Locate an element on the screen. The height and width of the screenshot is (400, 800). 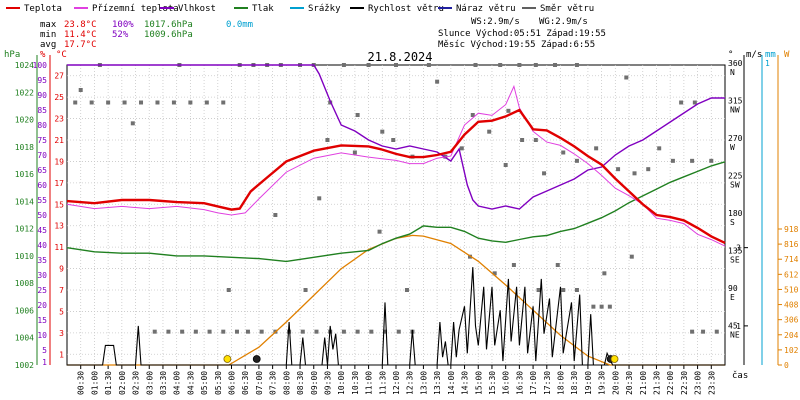
tick-label-time: 09:30 is located at coordinates (327, 383).